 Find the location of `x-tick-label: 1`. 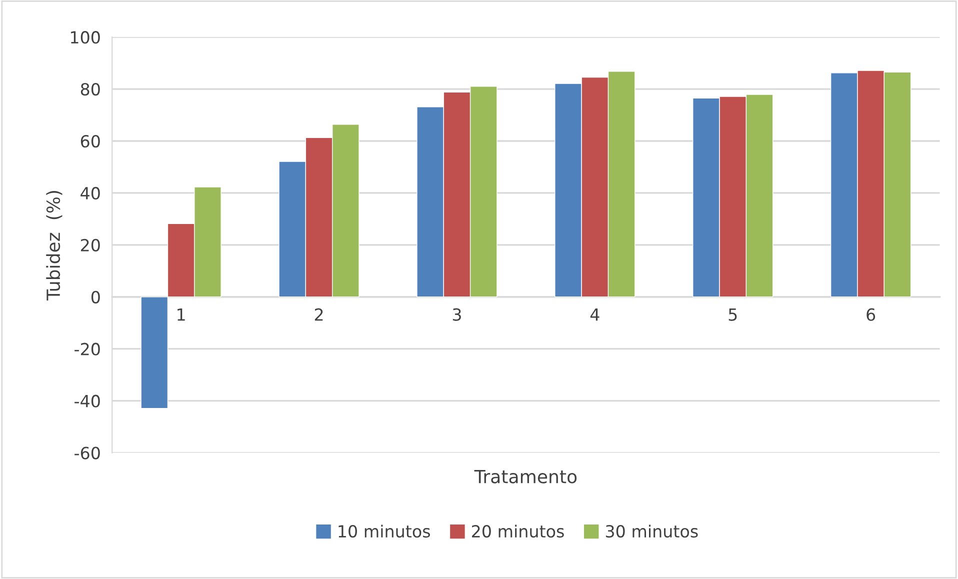

x-tick-label: 1 is located at coordinates (181, 314).